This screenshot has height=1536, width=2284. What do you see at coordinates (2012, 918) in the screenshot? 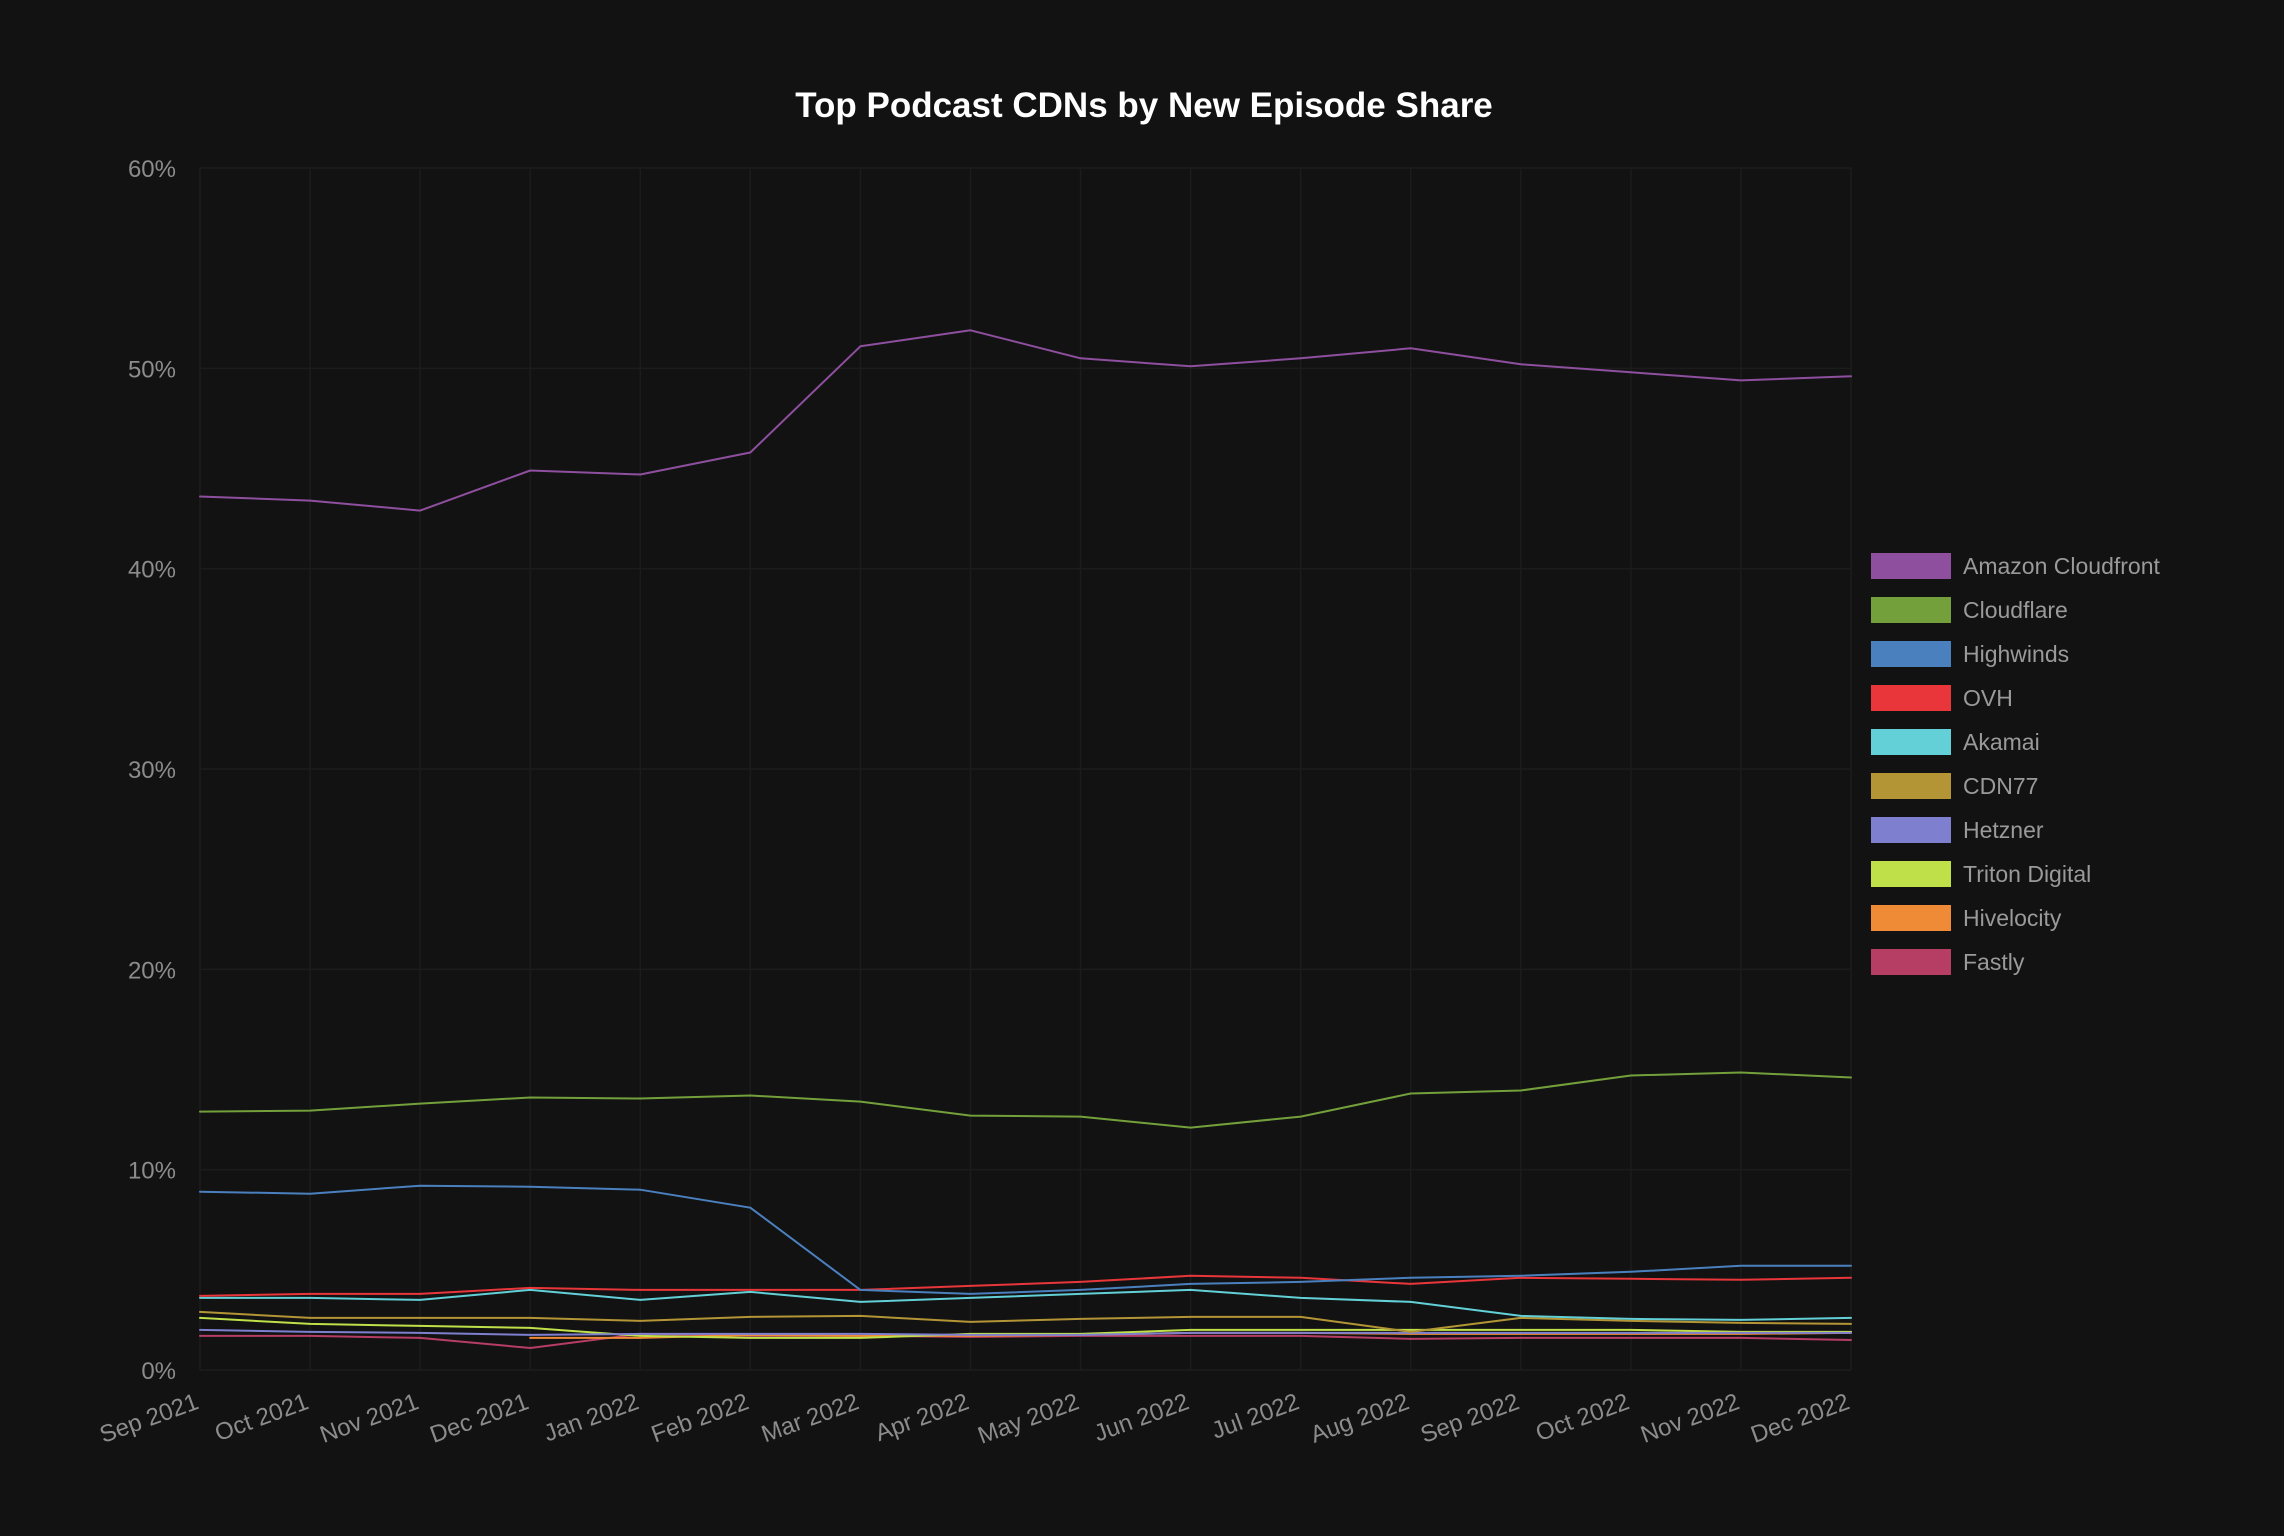
I see `legend-label: Hivelocity` at bounding box center [2012, 918].